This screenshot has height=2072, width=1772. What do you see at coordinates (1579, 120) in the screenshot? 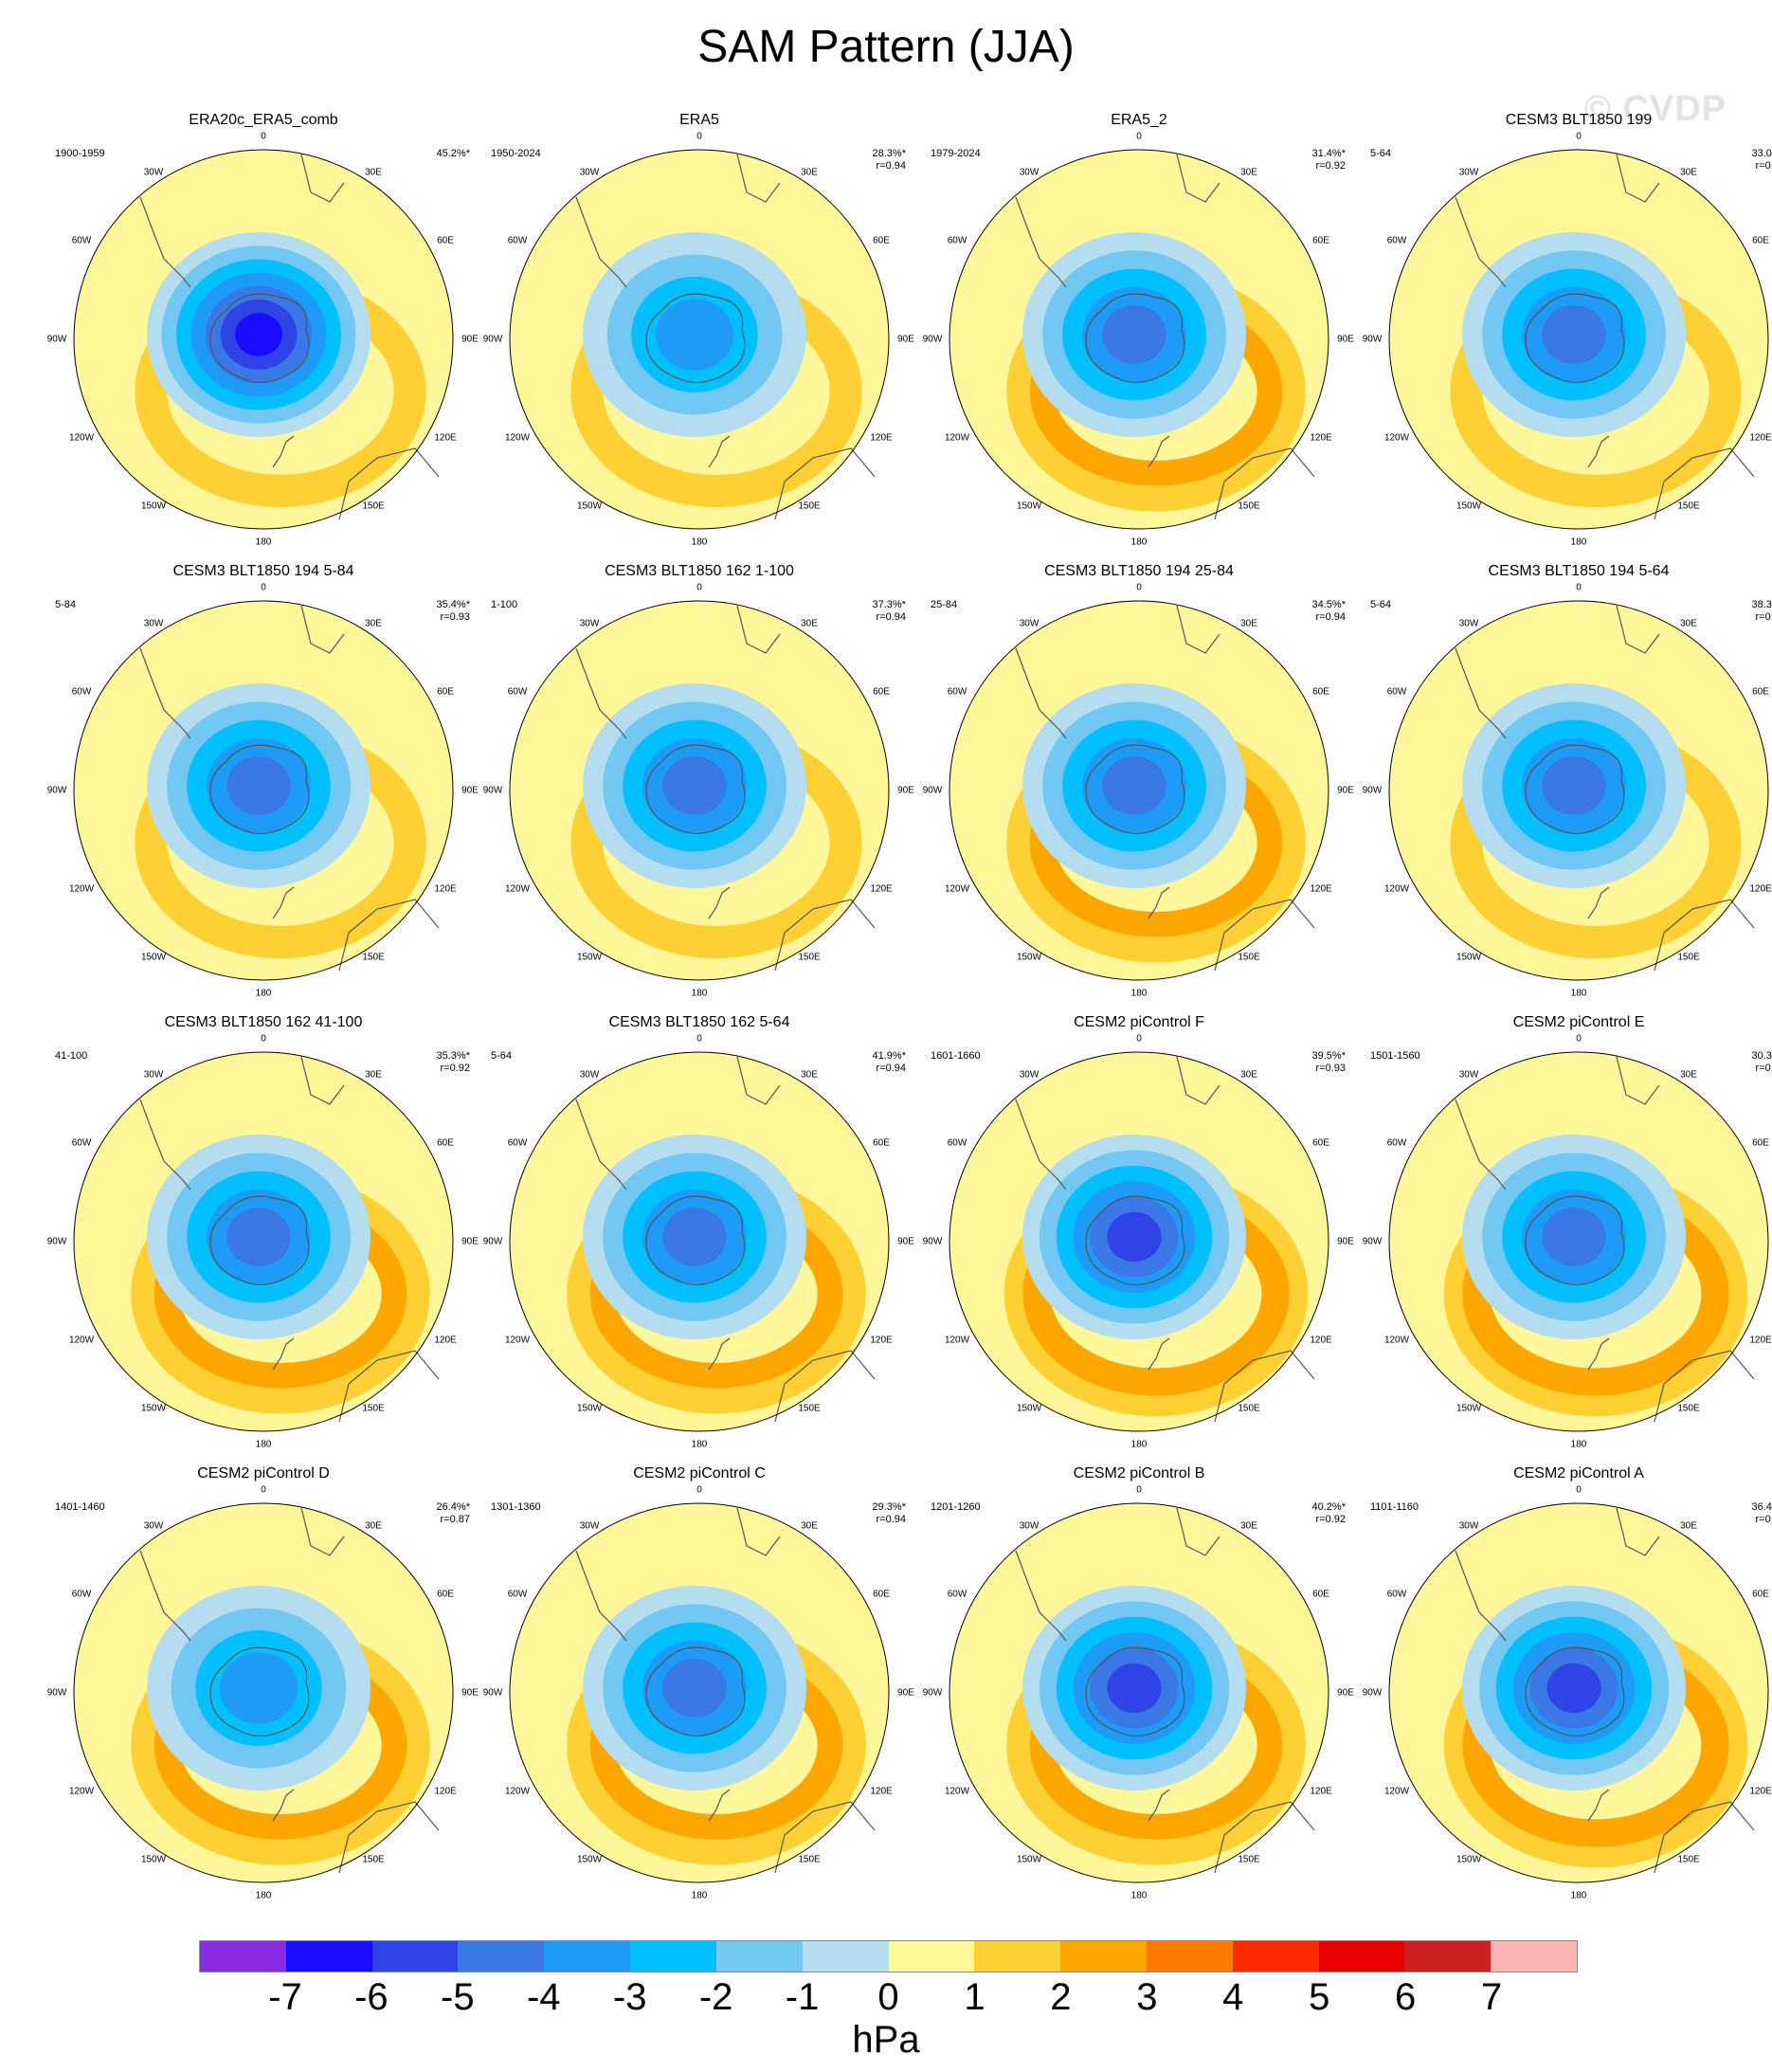
I see `panel-title: CESM3 BLT1850 199` at bounding box center [1579, 120].